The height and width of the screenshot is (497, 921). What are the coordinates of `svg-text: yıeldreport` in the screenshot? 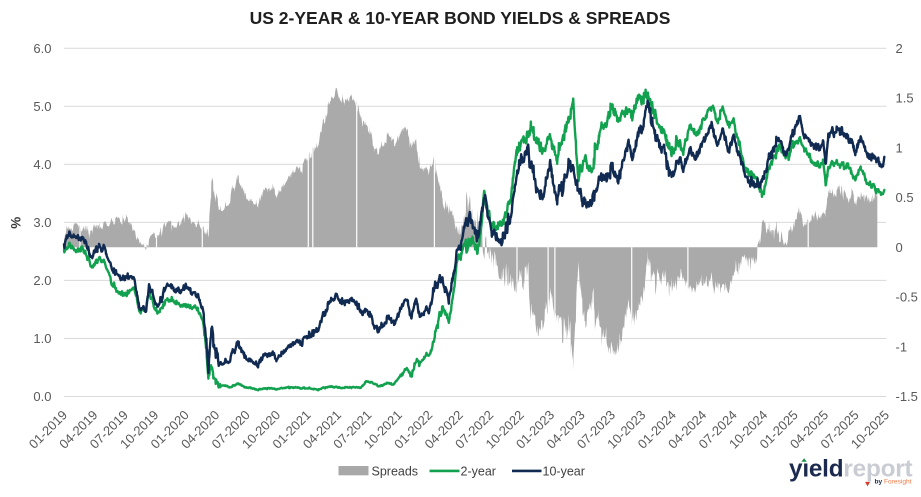 It's located at (850, 469).